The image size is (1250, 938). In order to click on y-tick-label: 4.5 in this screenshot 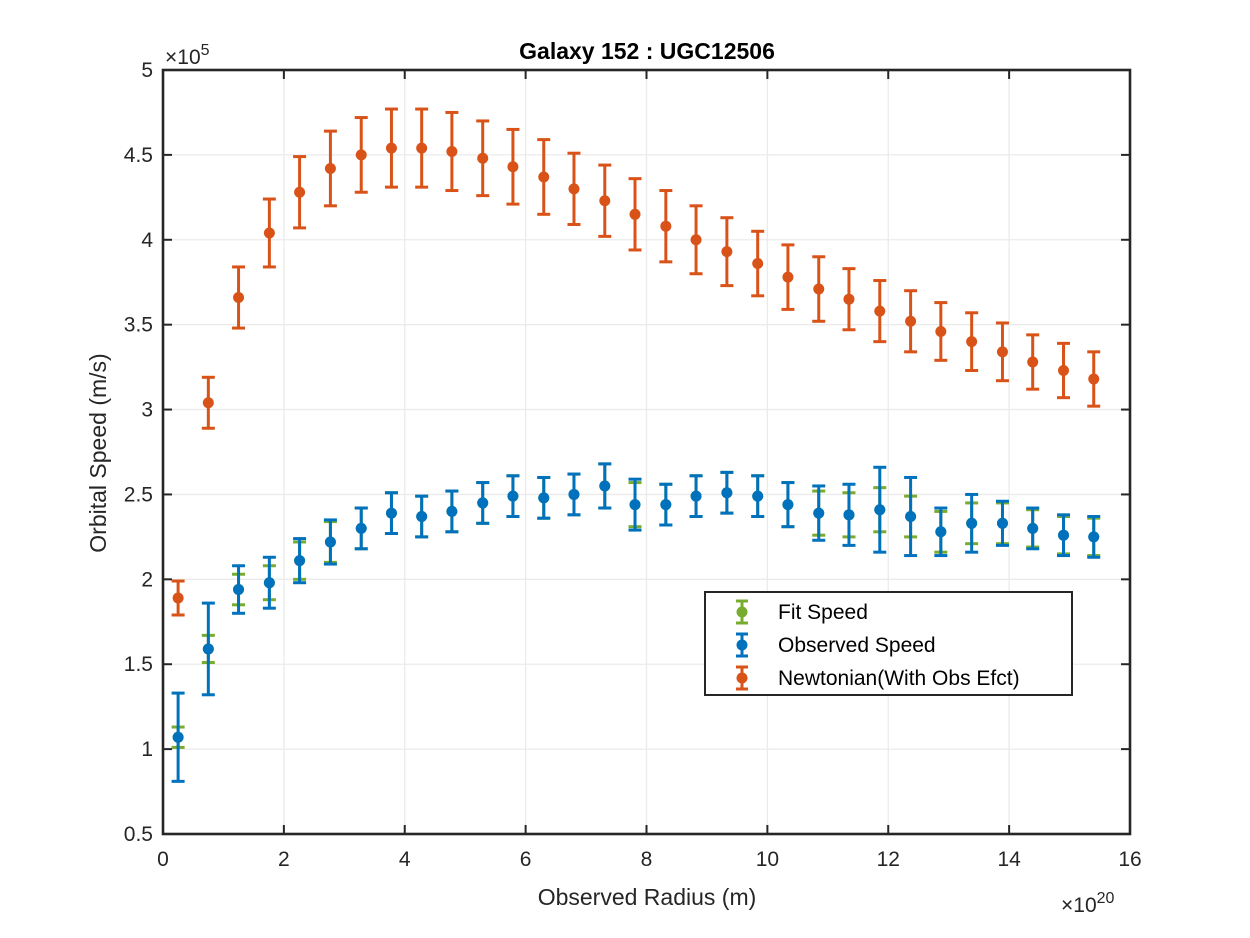, I will do `click(138, 155)`.